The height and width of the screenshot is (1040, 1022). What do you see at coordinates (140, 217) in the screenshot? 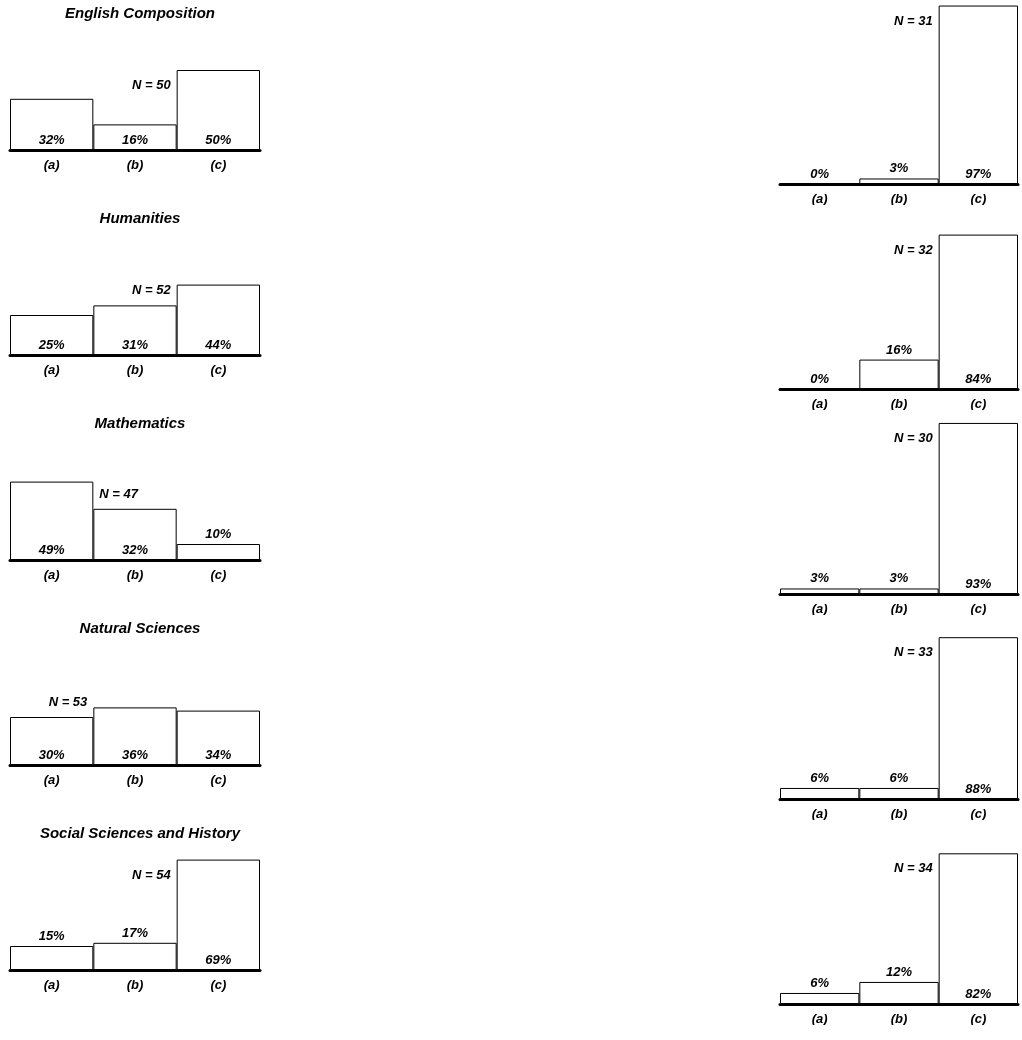
I see `chart-title: Humanities` at bounding box center [140, 217].